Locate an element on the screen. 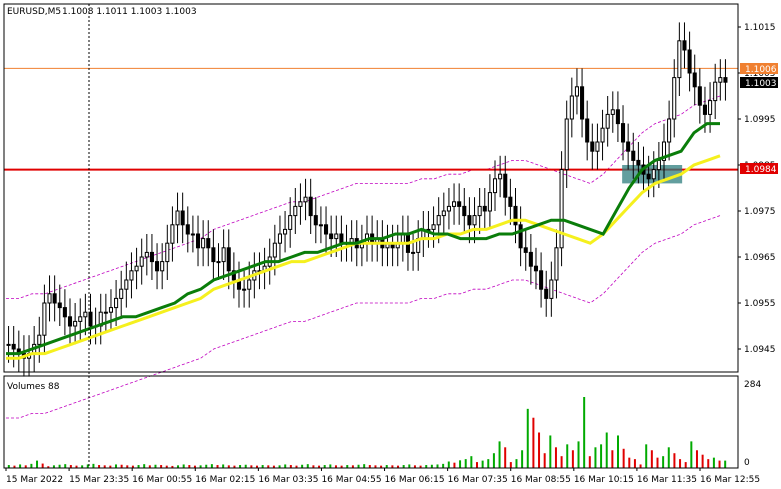 The height and width of the screenshot is (489, 781). volumes-scale-min: 0 is located at coordinates (747, 463).